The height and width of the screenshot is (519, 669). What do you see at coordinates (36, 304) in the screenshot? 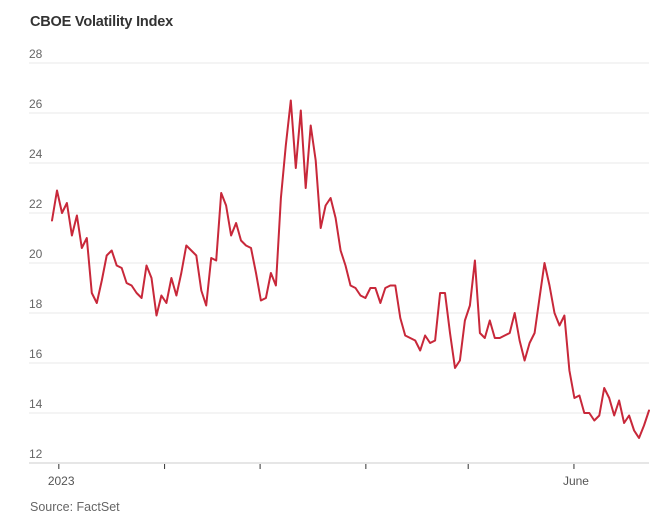
I see `y-tick-label: 18` at bounding box center [36, 304].